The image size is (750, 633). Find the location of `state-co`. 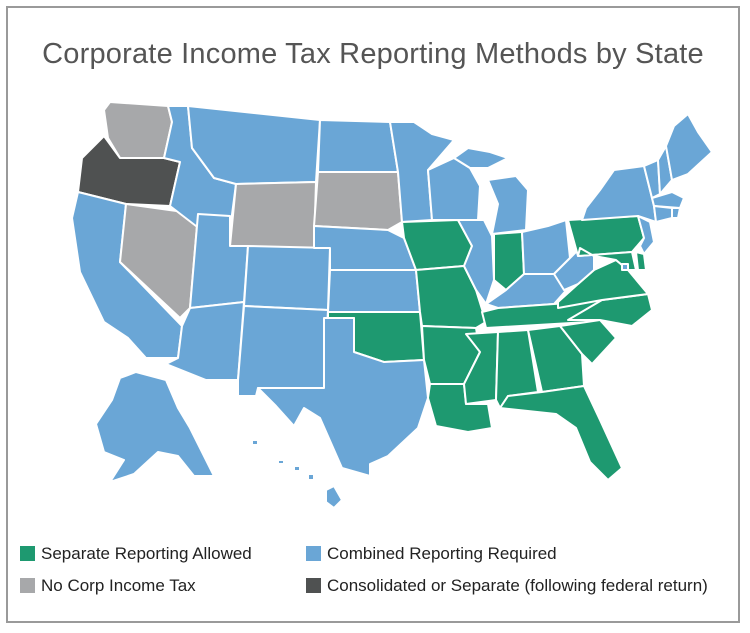

state-co is located at coordinates (287, 278).